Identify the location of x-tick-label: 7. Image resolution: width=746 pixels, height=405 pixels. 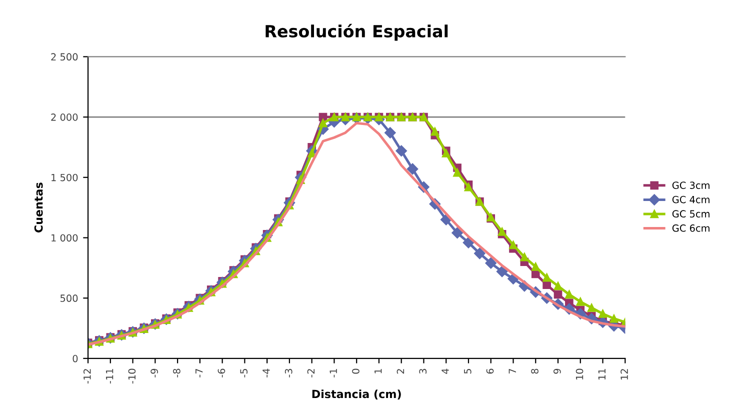
(512, 371).